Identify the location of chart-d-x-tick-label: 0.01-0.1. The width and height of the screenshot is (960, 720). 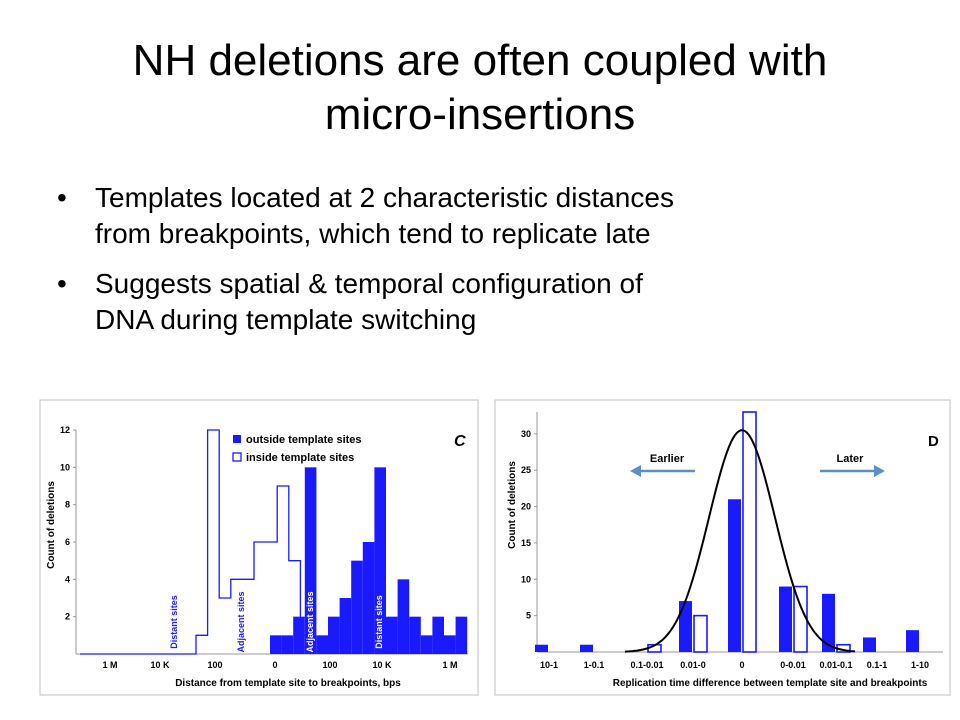
(835, 665).